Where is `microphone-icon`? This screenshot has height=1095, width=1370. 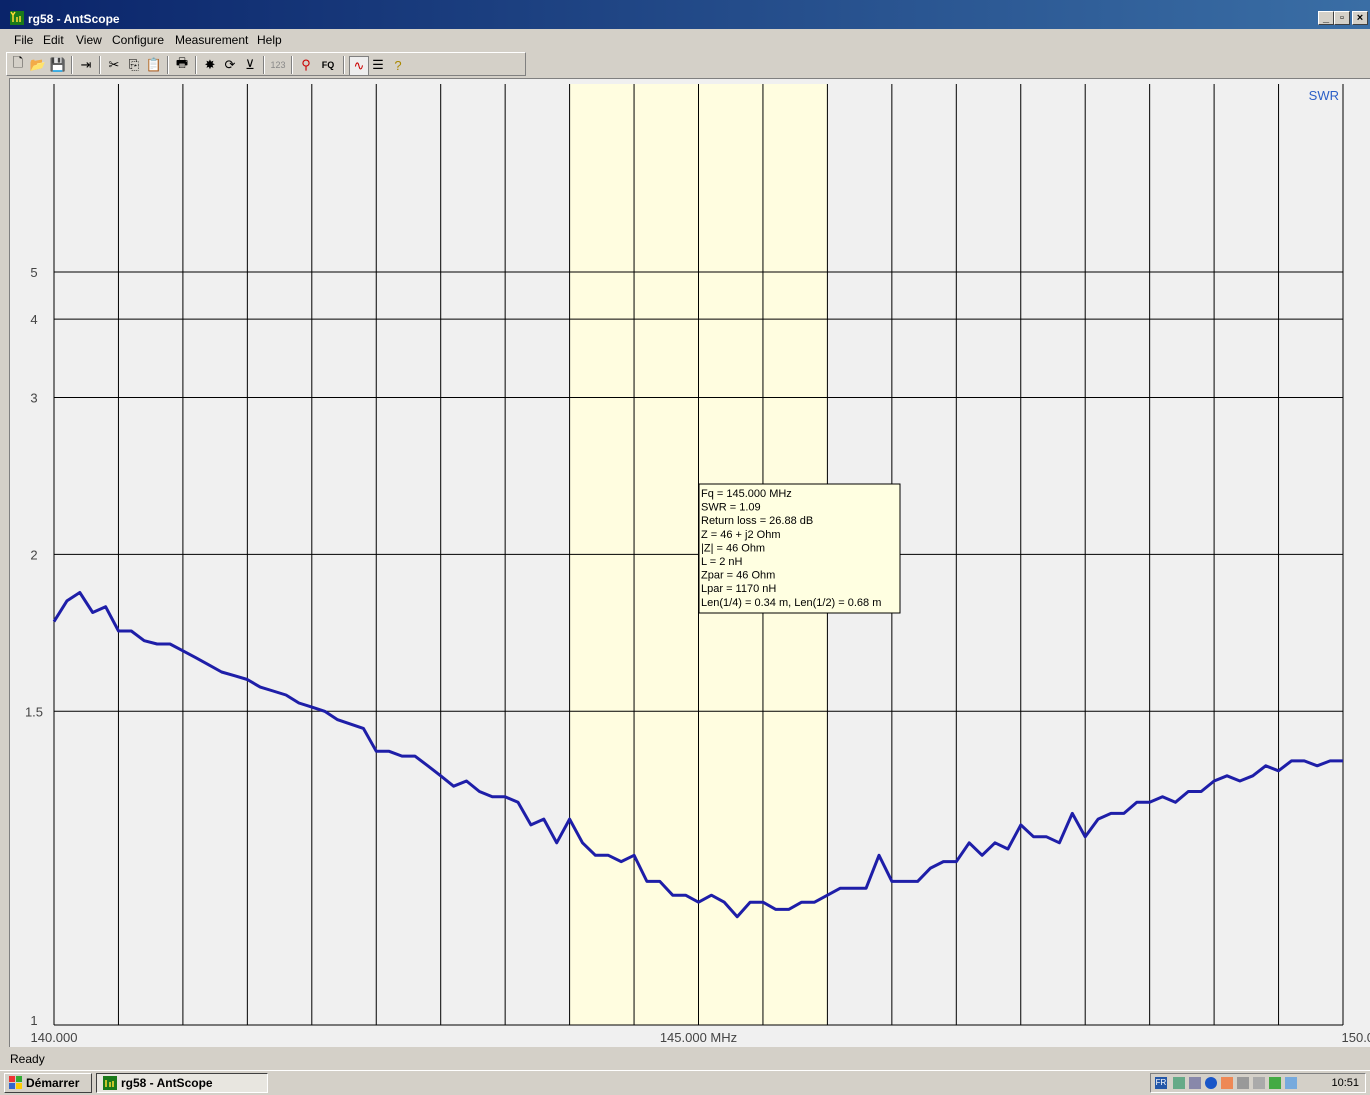
microphone-icon is located at coordinates (1259, 1083).